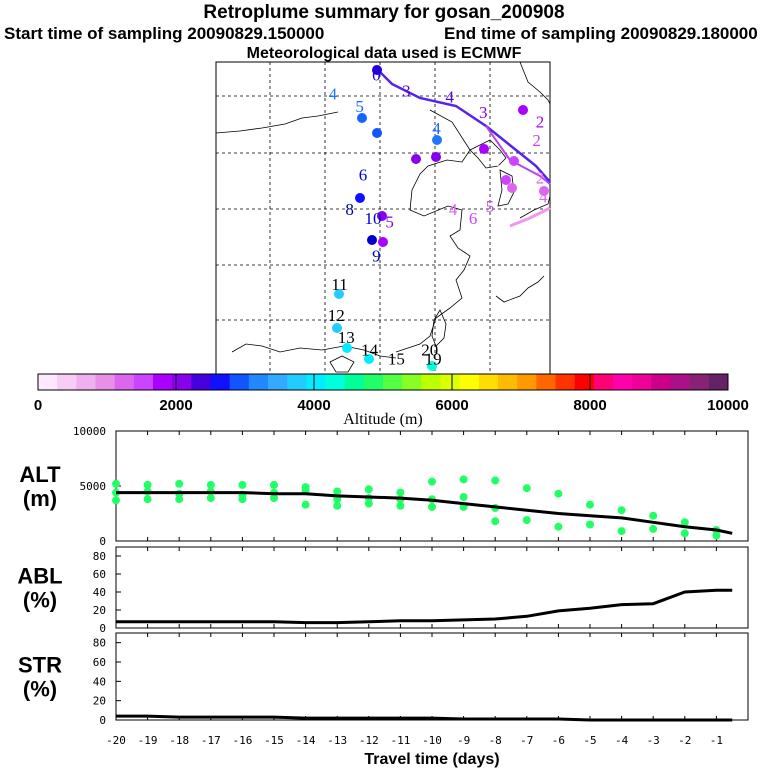 The height and width of the screenshot is (768, 768). What do you see at coordinates (99, 643) in the screenshot?
I see `y-tick-label: 80` at bounding box center [99, 643].